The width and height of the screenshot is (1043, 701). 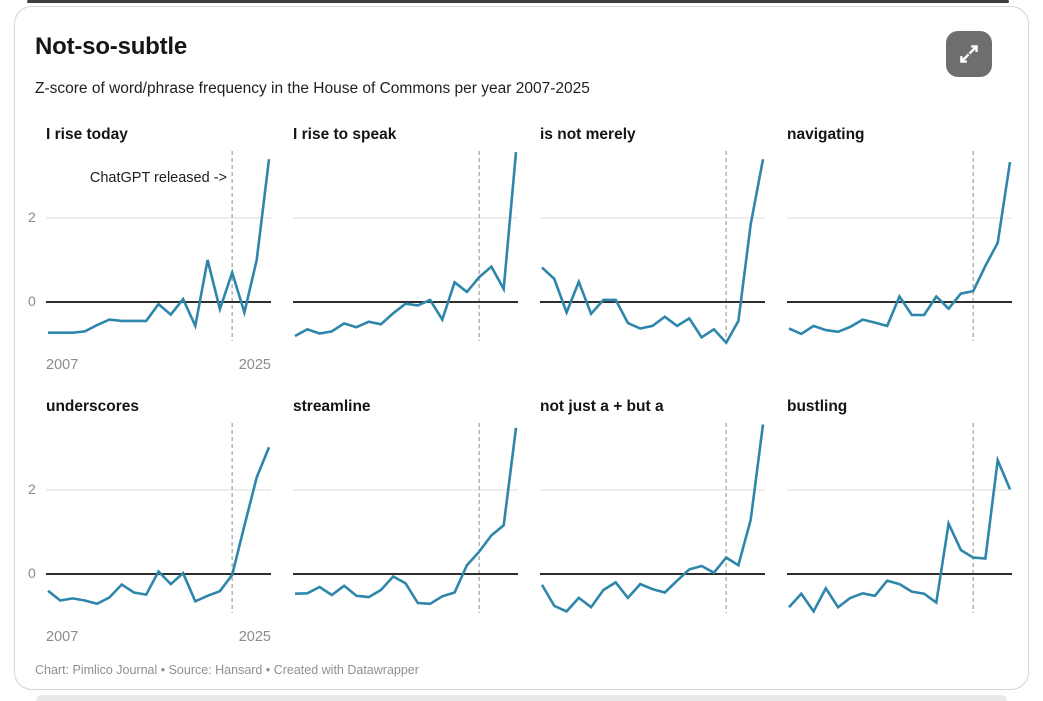 What do you see at coordinates (826, 134) in the screenshot?
I see `panel-title: navigating` at bounding box center [826, 134].